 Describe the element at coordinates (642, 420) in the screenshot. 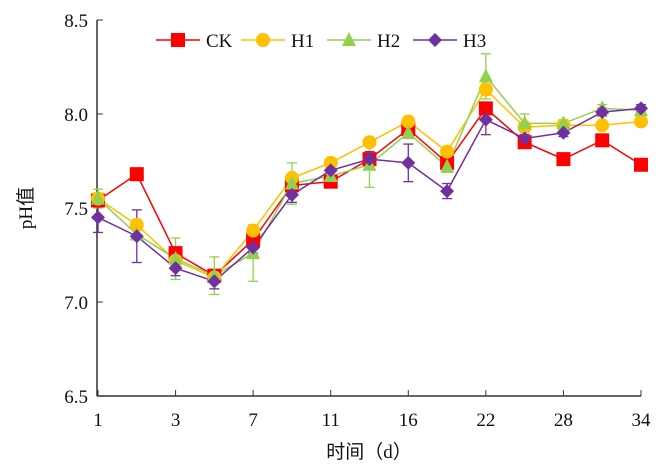

I see `x-tick-label: 34` at that location.